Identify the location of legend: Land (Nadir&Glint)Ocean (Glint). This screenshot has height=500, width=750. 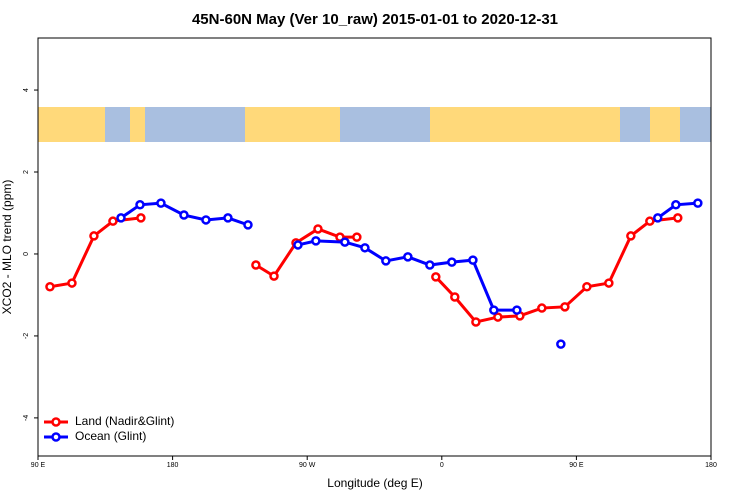
(109, 428).